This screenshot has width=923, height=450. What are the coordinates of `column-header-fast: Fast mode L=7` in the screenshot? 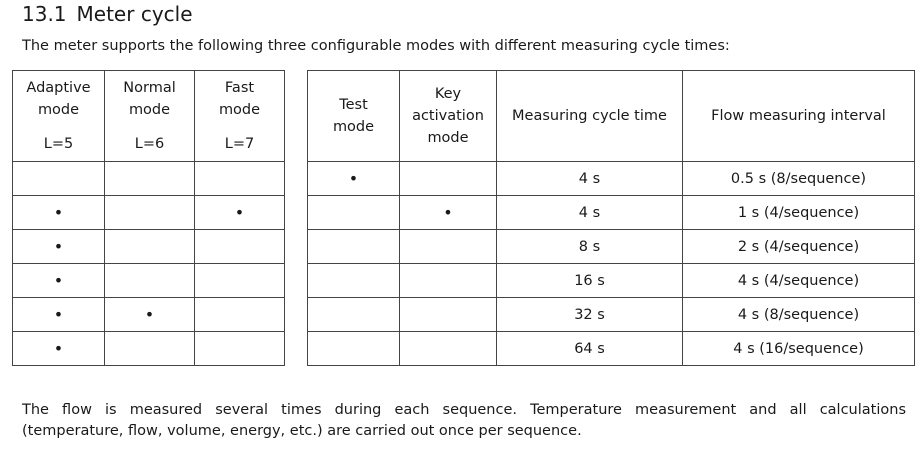 It's located at (239, 116).